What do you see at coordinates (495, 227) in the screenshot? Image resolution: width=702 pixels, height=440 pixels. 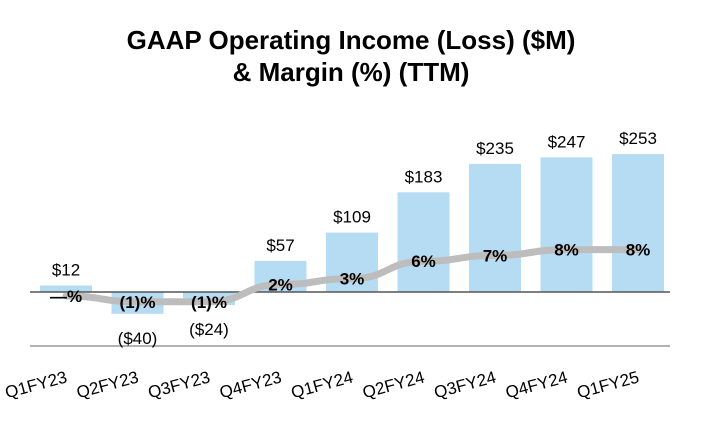 I see `bar-Q3FY24` at bounding box center [495, 227].